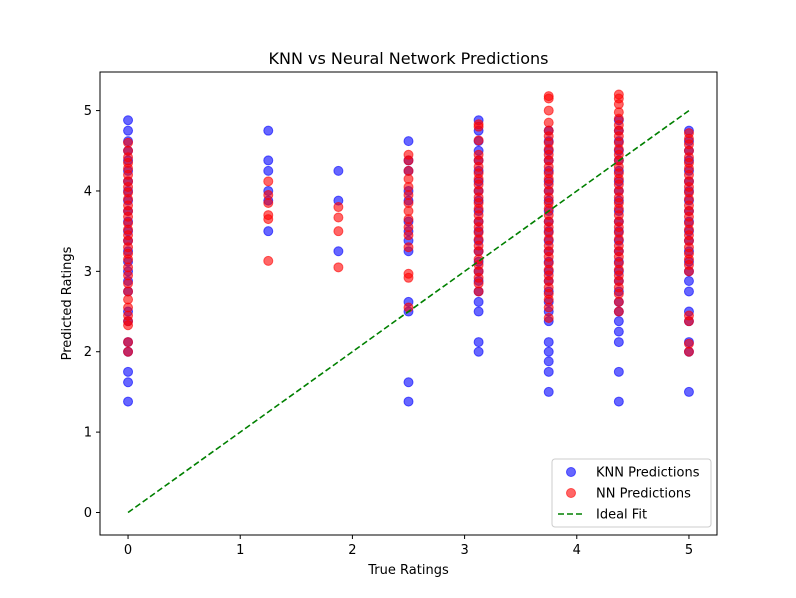 This screenshot has height=598, width=796. Describe the element at coordinates (88, 111) in the screenshot. I see `y-tick-label: 5` at that location.